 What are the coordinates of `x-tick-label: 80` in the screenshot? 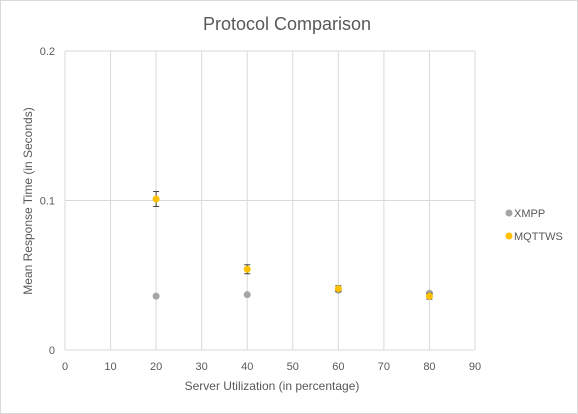 It's located at (429, 367).